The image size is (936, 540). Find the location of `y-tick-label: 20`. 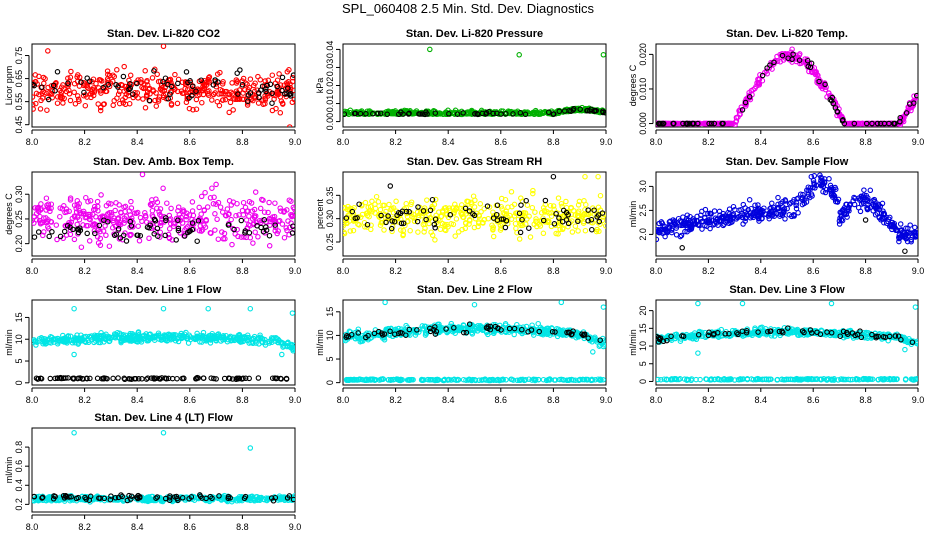

y-tick-label: 20 is located at coordinates (643, 311).